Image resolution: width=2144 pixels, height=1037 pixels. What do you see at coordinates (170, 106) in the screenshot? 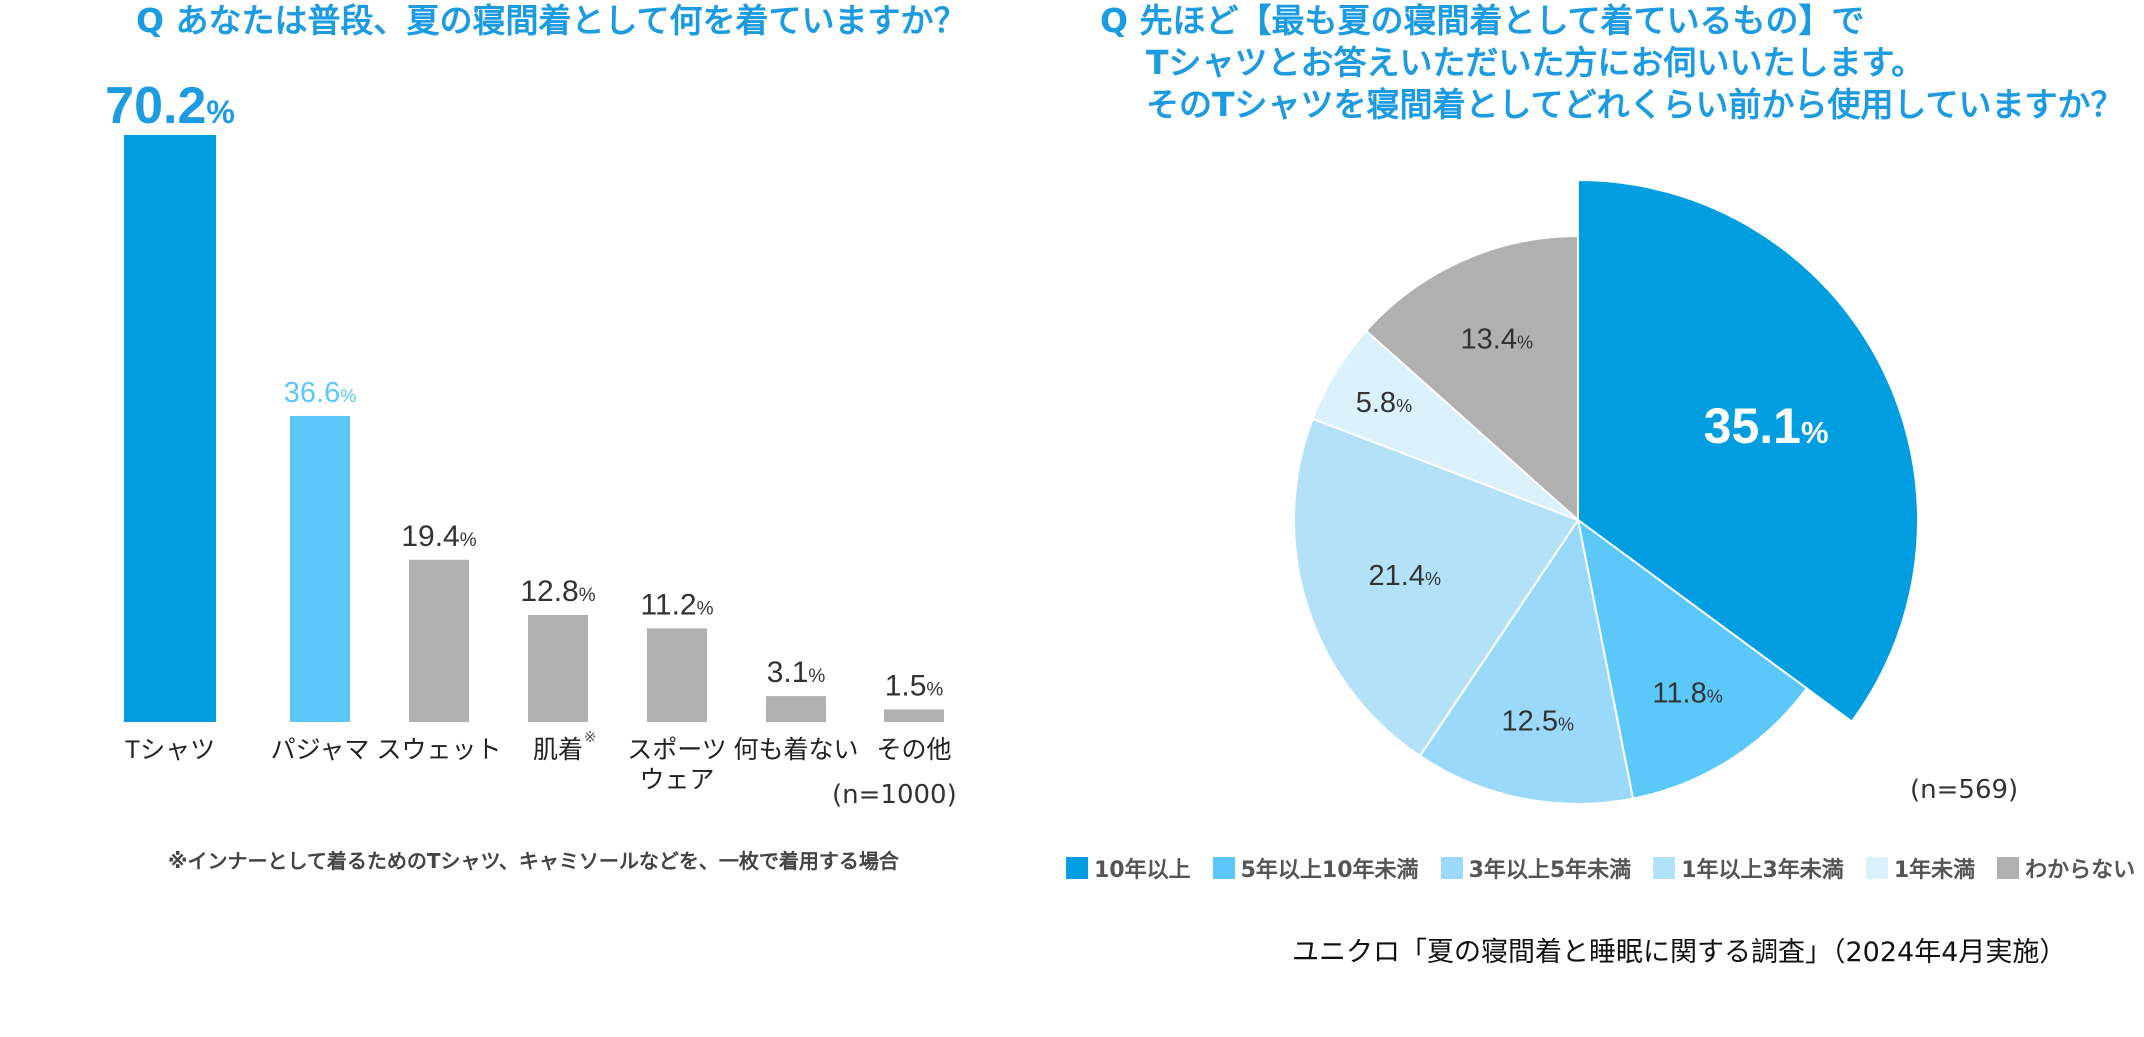
I see `bar-value-label-0: 70.2%` at bounding box center [170, 106].